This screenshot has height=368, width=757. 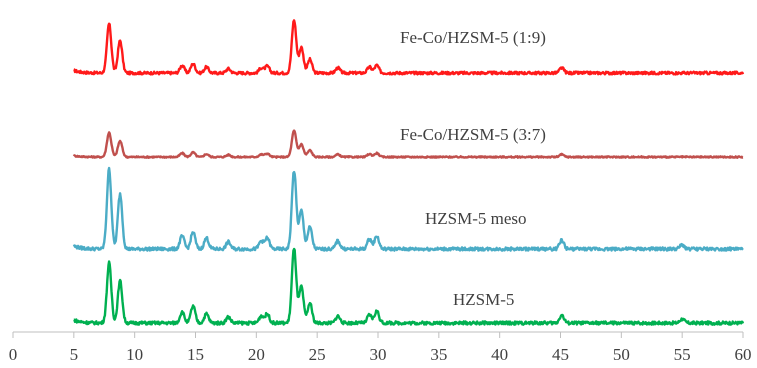 I want to click on x-tick-label: 55, so click(x=682, y=354).